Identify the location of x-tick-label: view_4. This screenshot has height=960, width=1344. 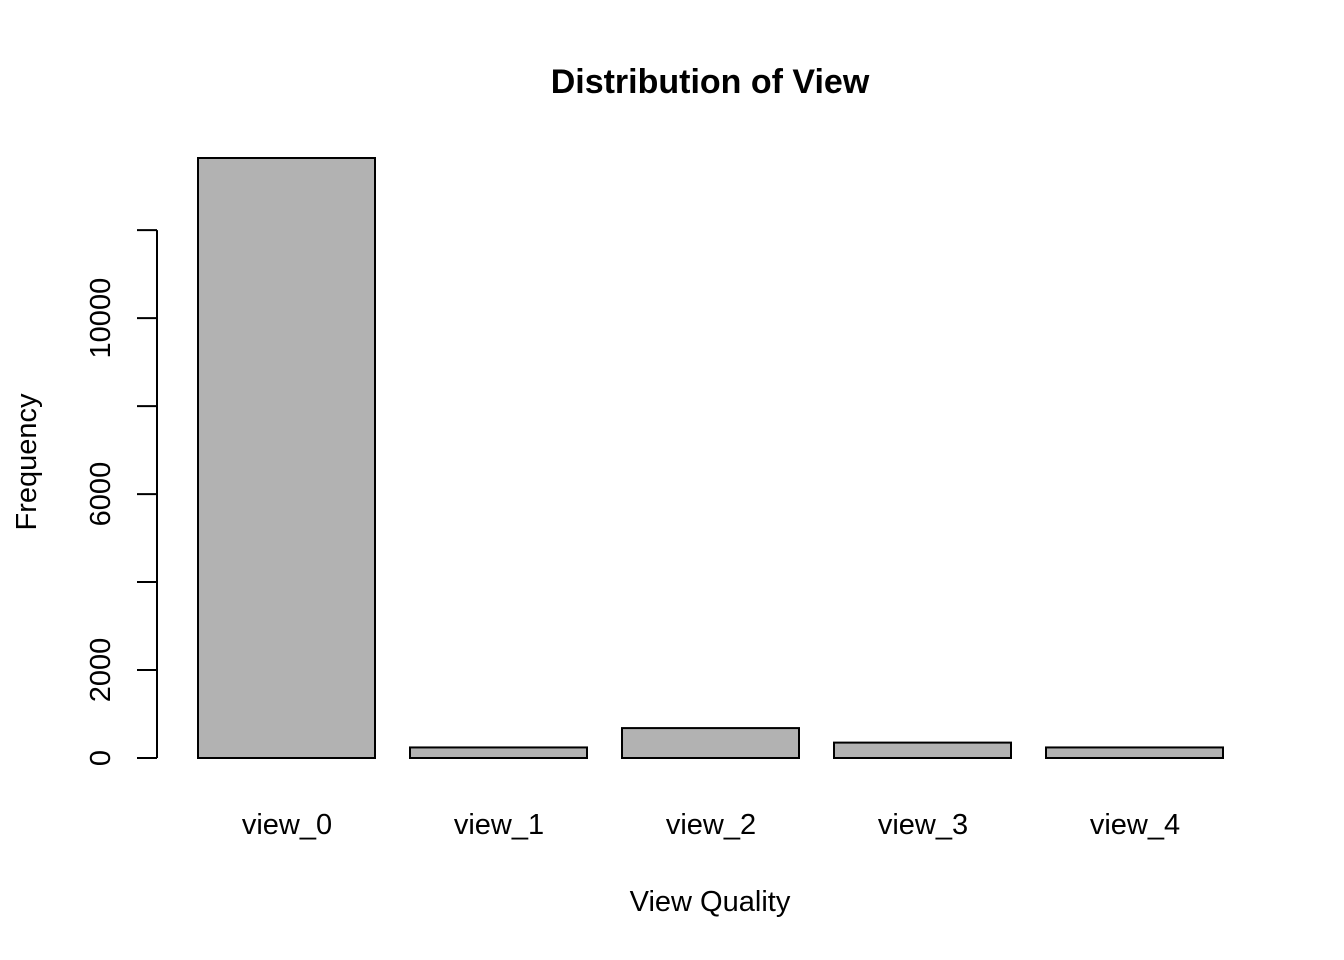
(1135, 825).